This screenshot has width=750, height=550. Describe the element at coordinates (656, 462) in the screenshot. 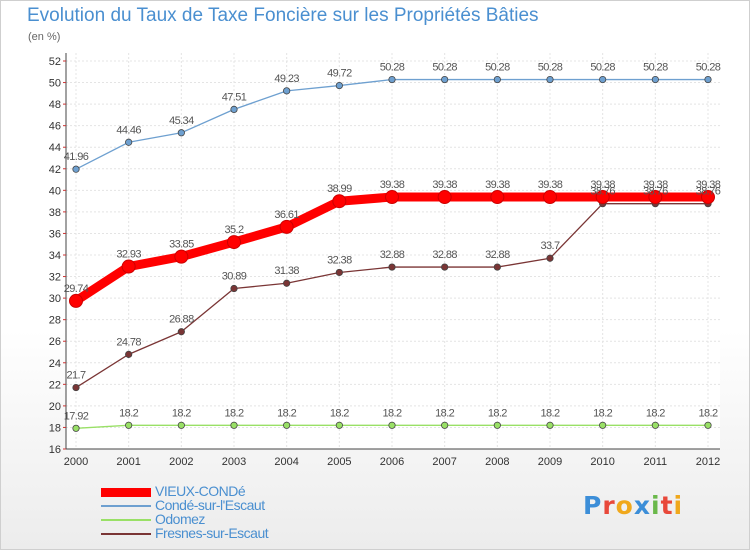

I see `x-tick-label: 2011` at that location.